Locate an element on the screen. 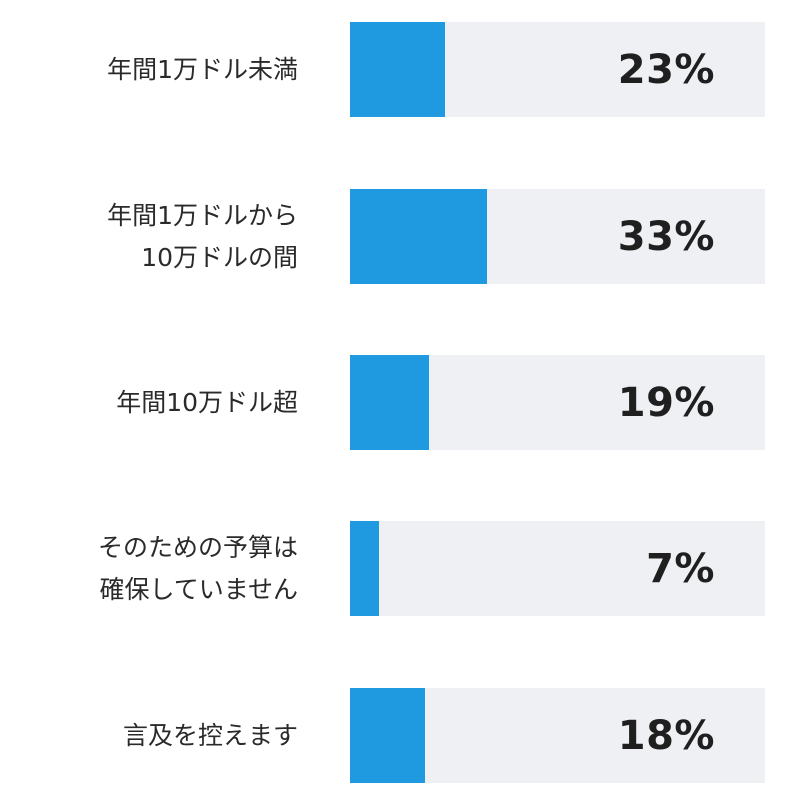 The height and width of the screenshot is (811, 800). bar-track: 7% is located at coordinates (557, 568).